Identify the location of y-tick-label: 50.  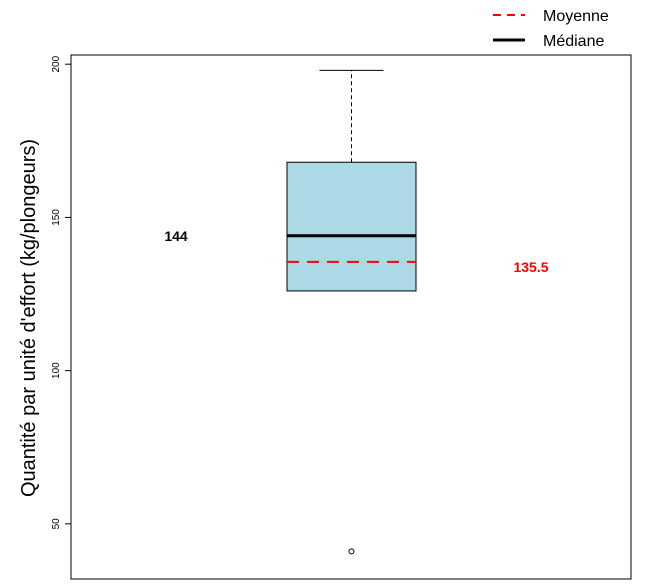
(56, 524).